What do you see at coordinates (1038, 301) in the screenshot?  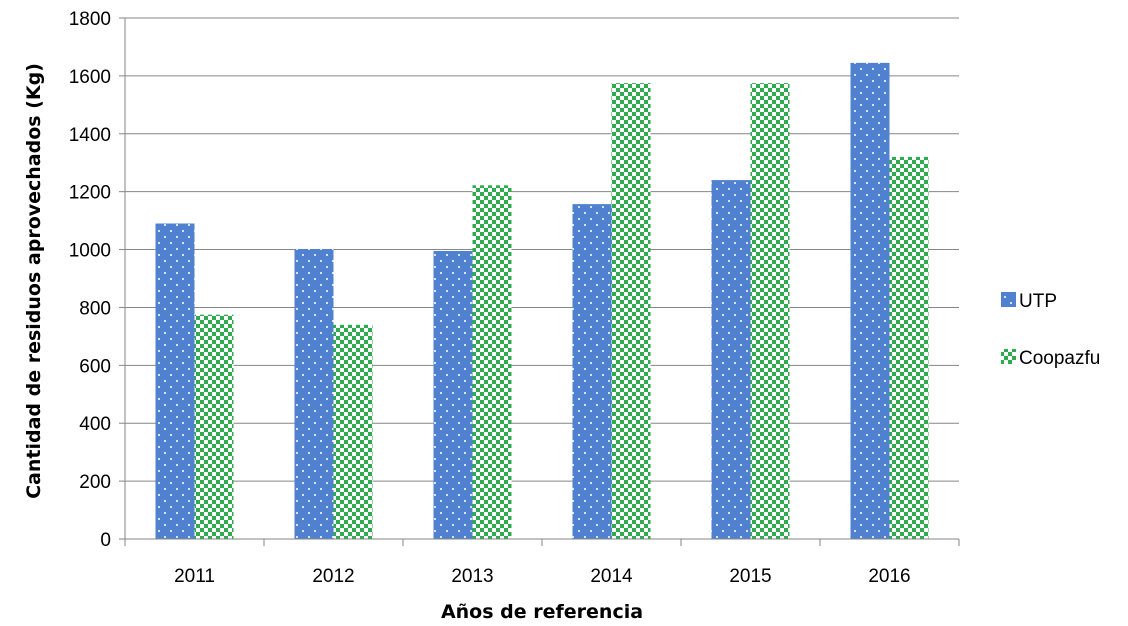 I see `legend-label-utp: UTP` at bounding box center [1038, 301].